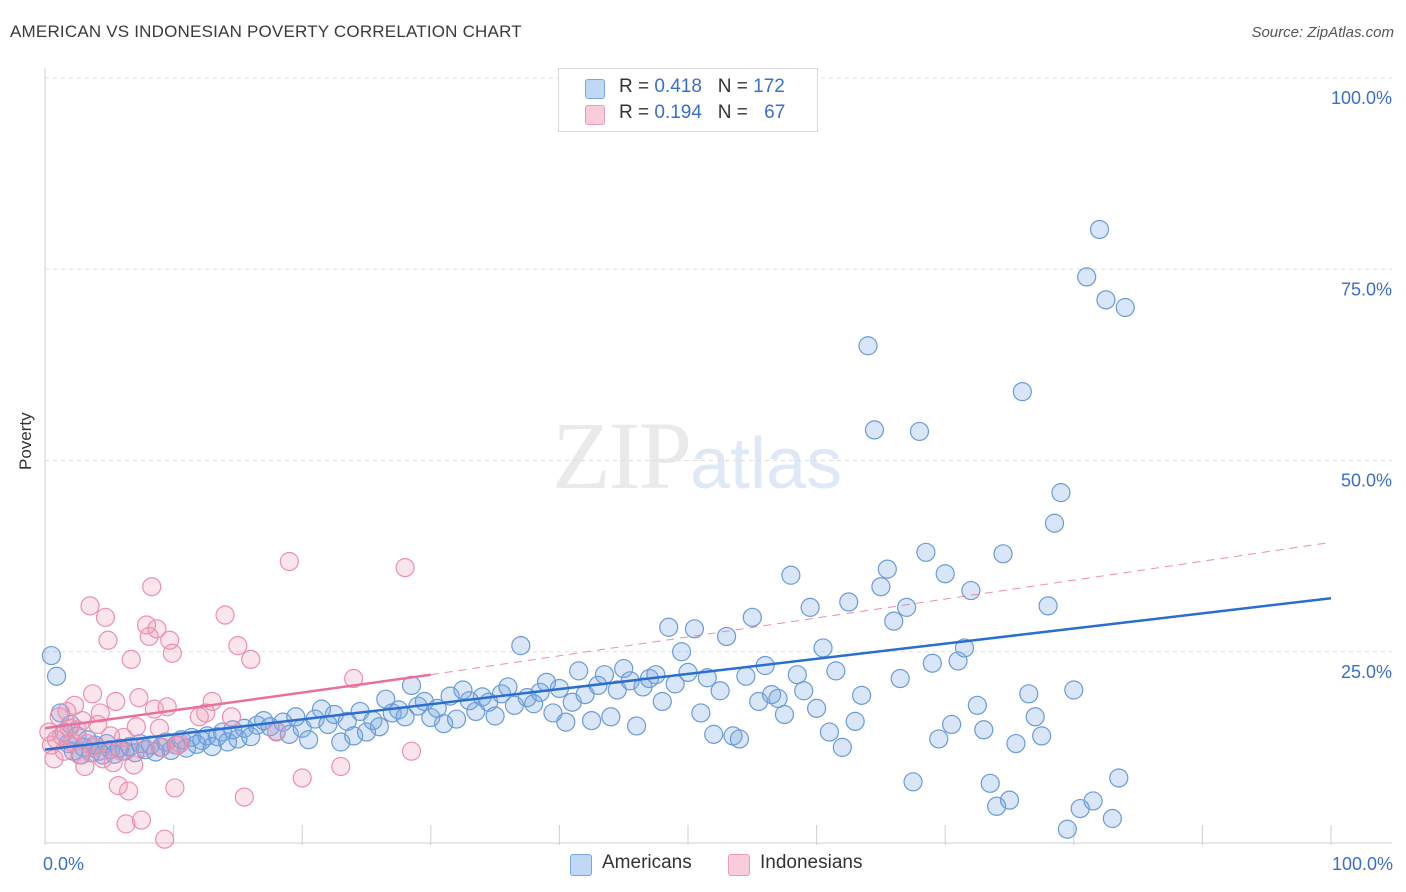  Describe the element at coordinates (678, 112) in the screenshot. I see `legend-r-value: 0.194` at that location.